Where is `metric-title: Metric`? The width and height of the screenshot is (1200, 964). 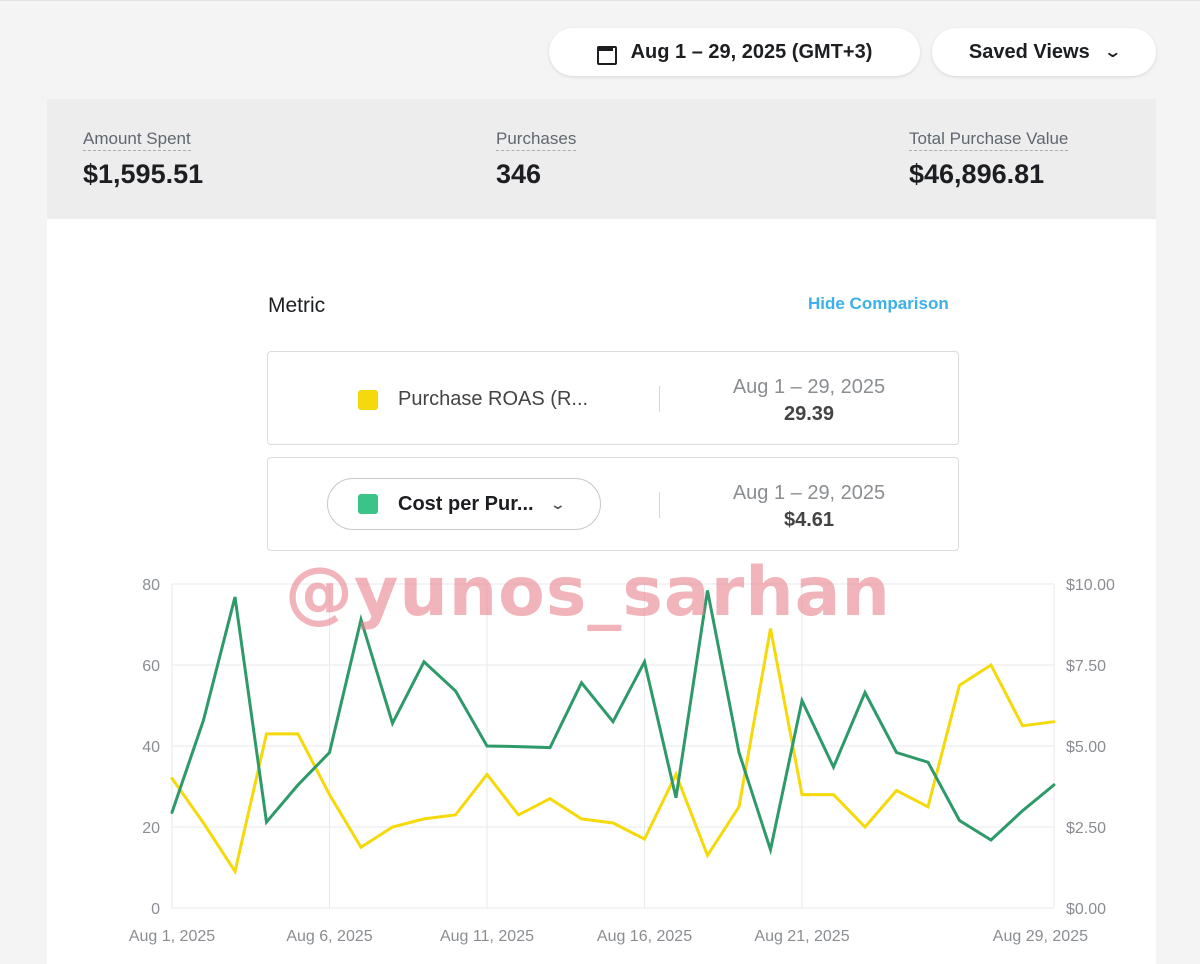
metric-title: Metric is located at coordinates (297, 305).